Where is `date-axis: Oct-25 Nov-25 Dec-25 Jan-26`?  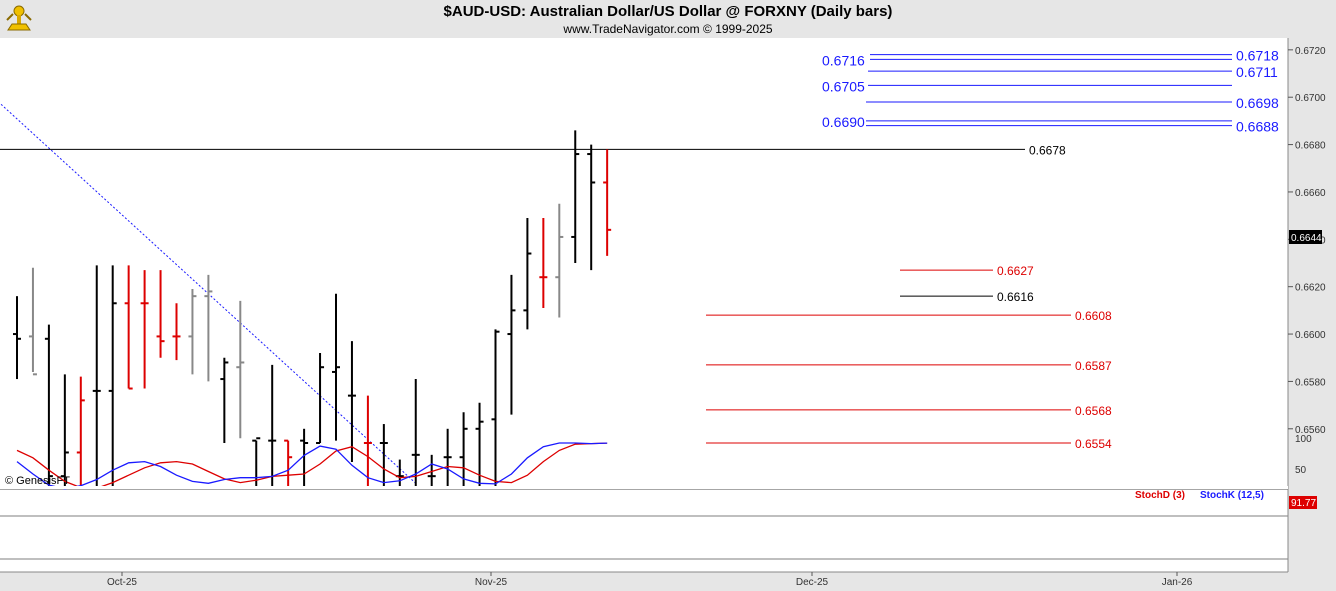
date-axis: Oct-25 Nov-25 Dec-25 Jan-26 is located at coordinates (650, 580).